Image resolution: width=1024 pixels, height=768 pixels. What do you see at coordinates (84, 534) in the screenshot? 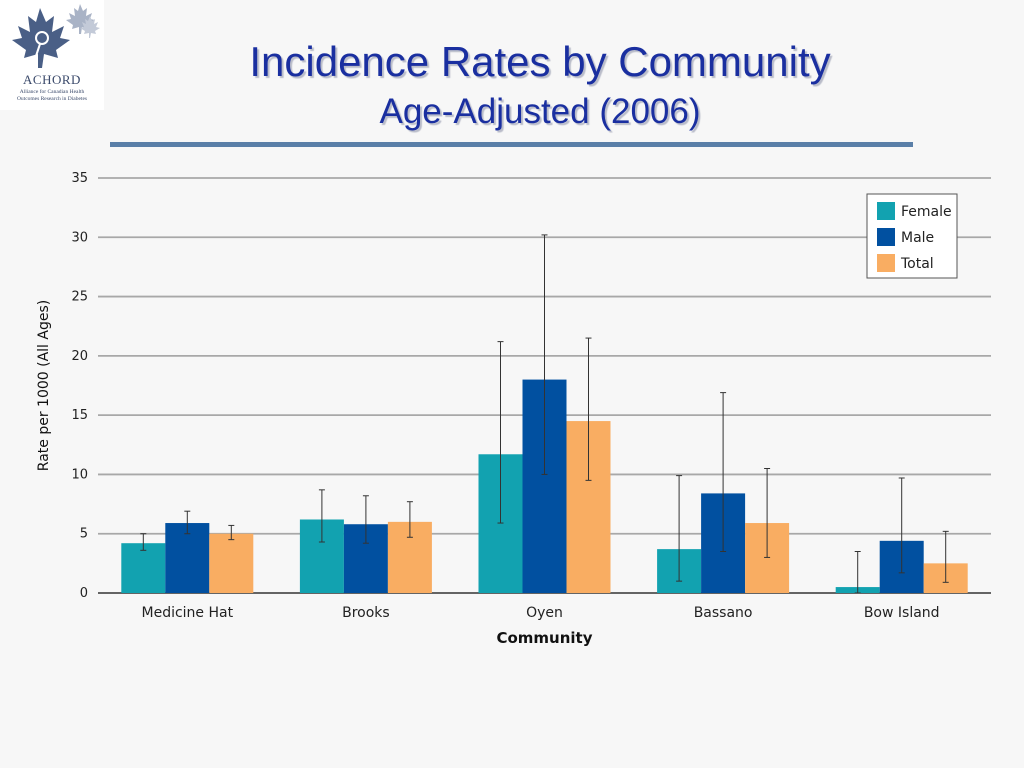
I see `y-tick-label: 5` at bounding box center [84, 534].